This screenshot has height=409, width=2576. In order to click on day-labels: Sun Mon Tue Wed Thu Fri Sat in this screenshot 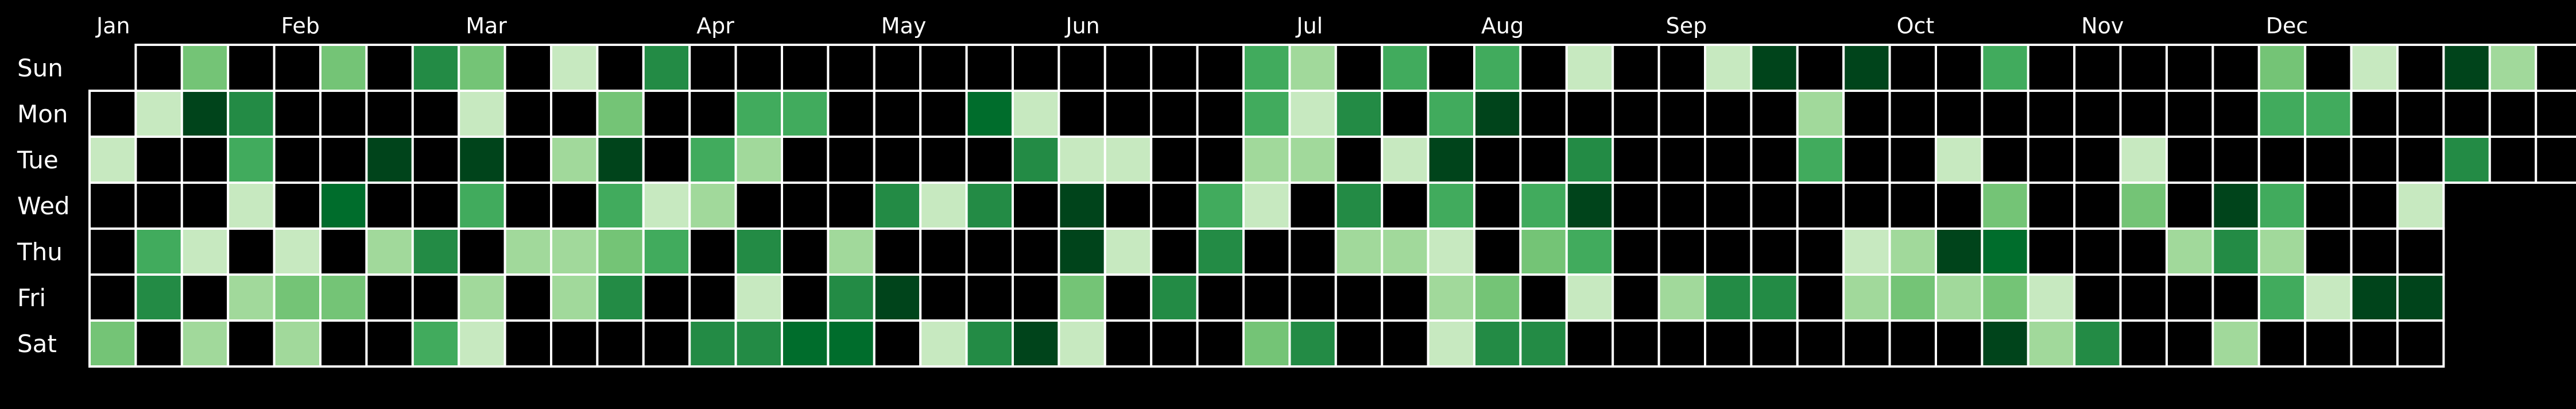, I will do `click(43, 206)`.